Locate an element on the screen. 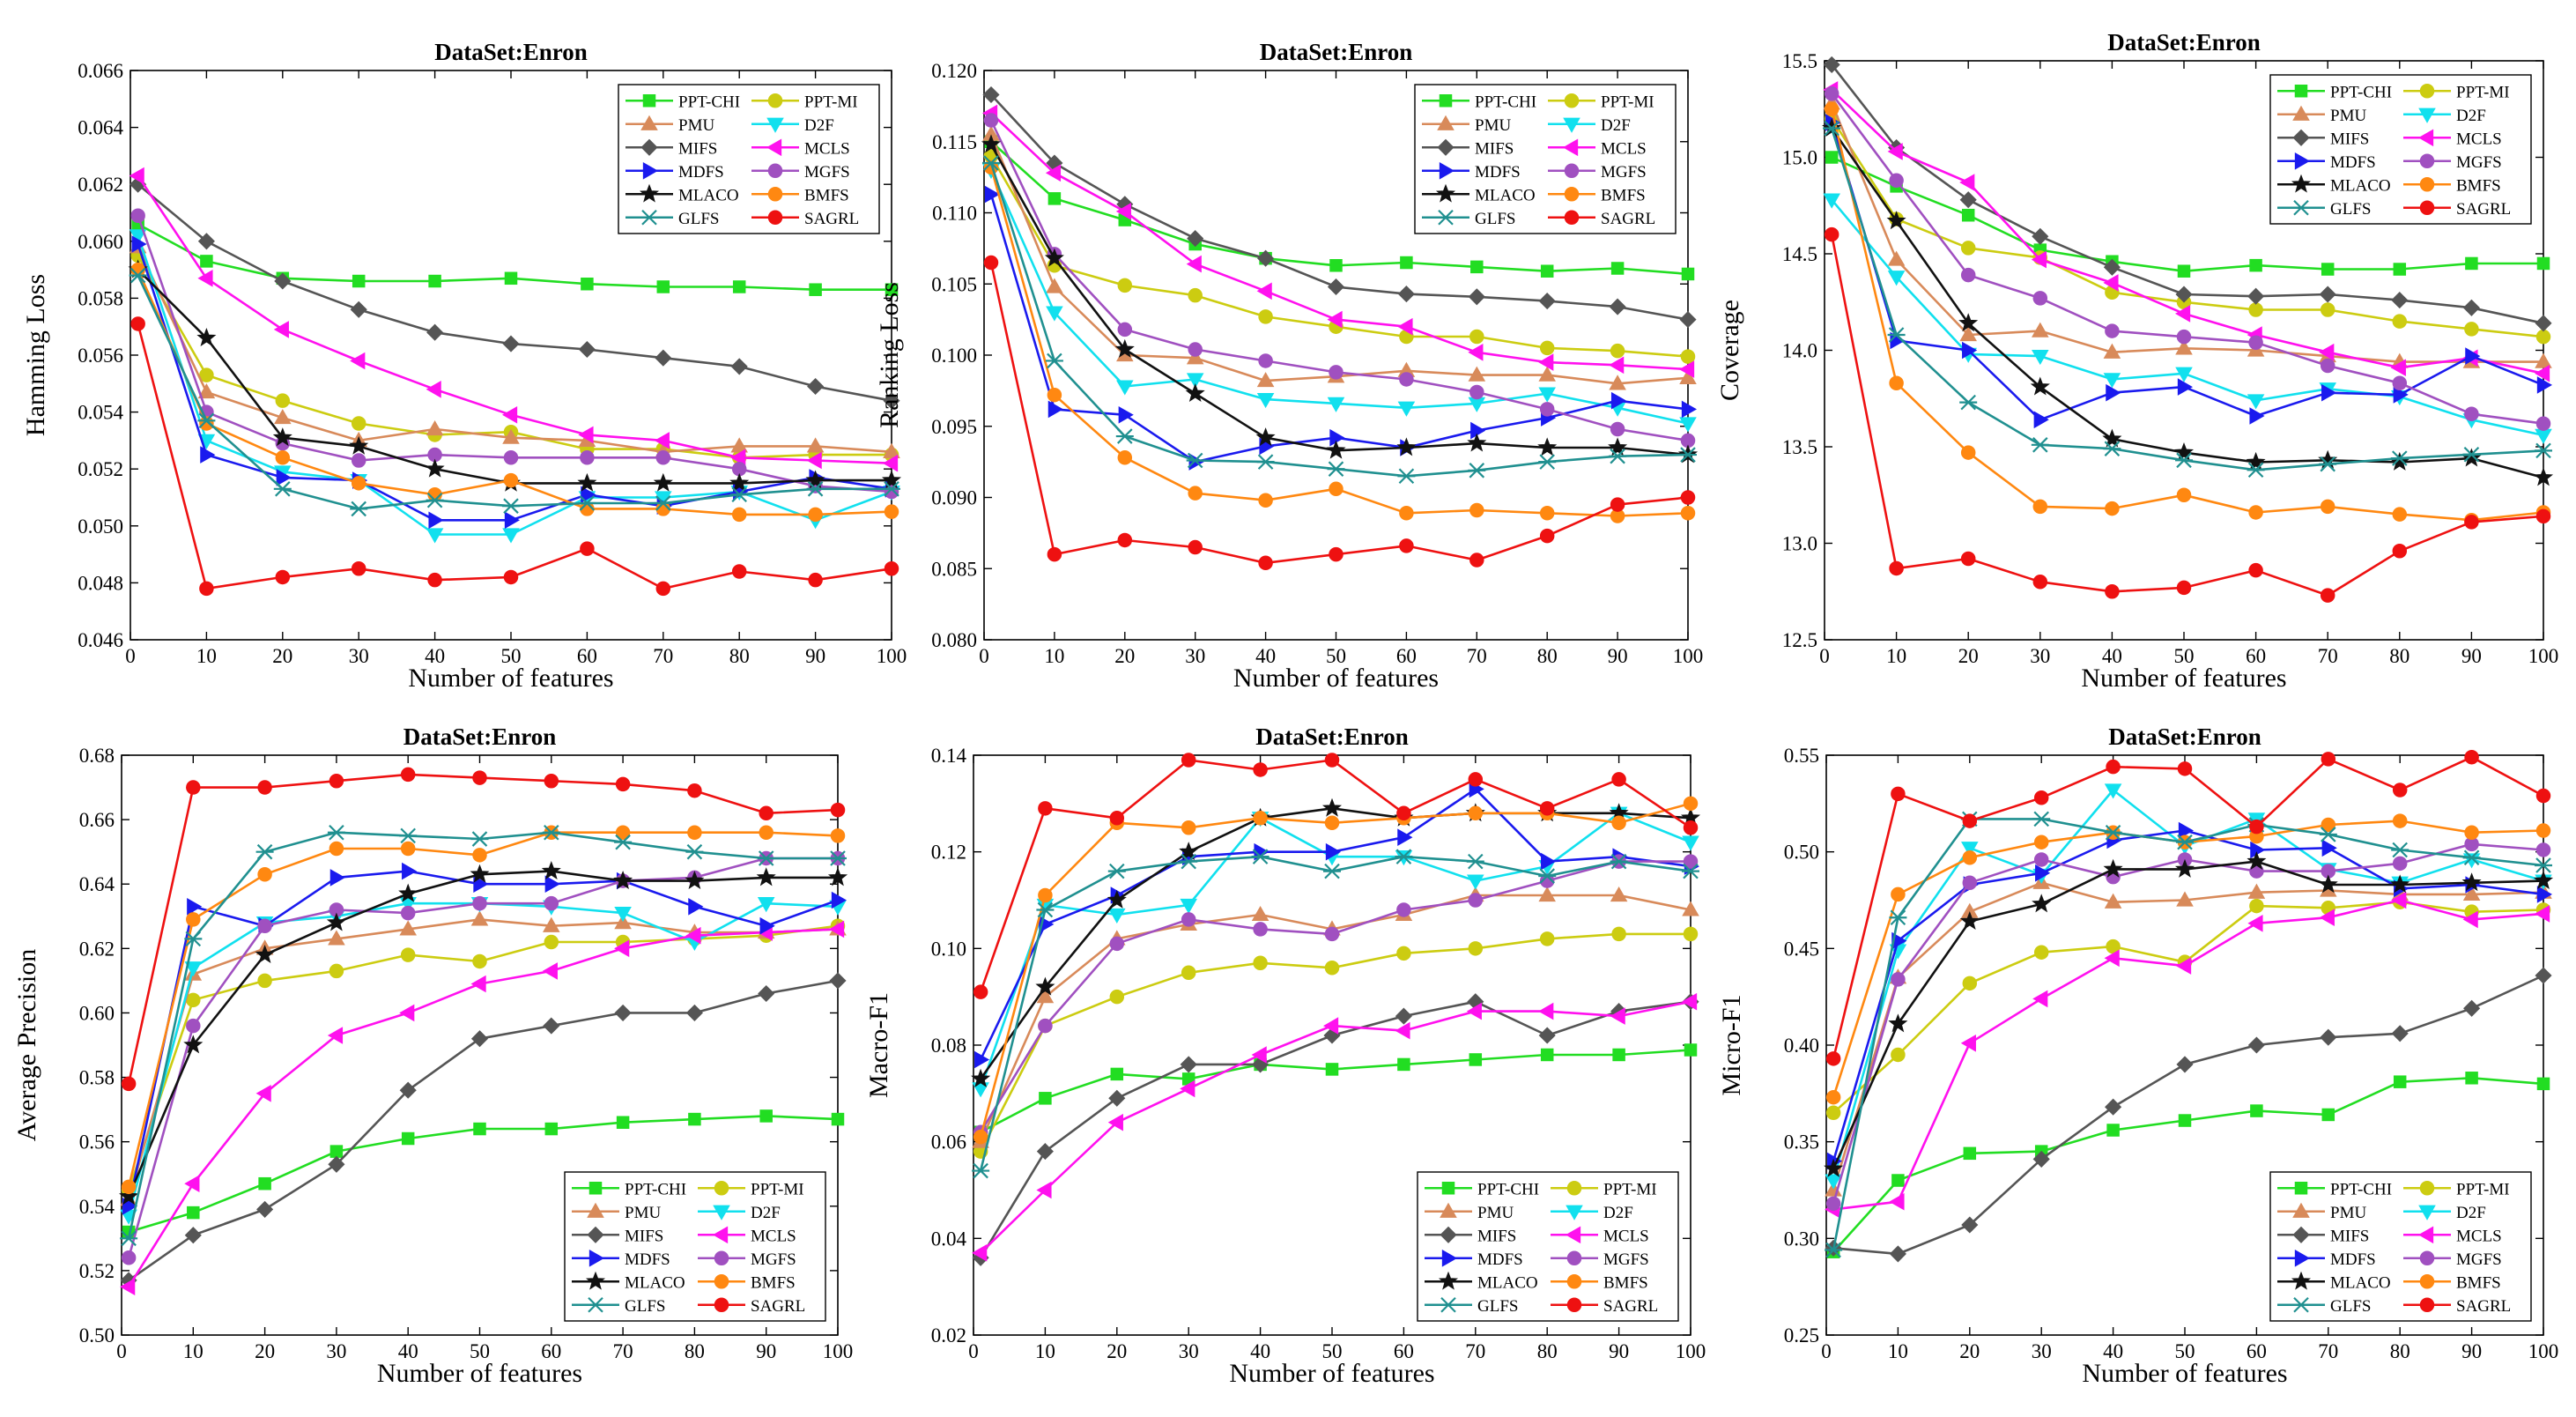 The image size is (2576, 1417). chart1-xtick-label-40: 40 is located at coordinates (435, 656).